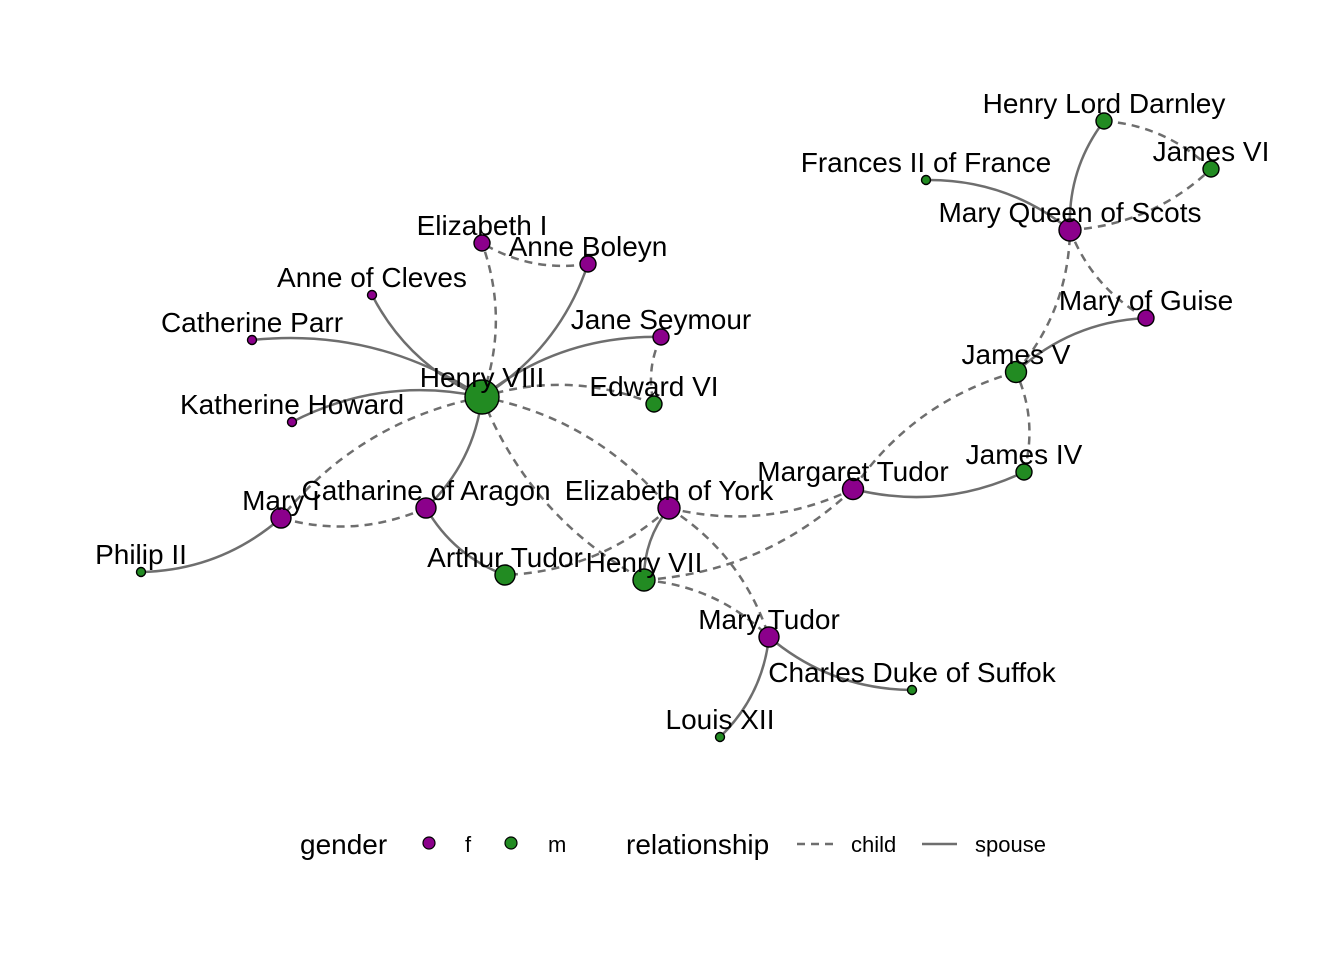 The width and height of the screenshot is (1344, 960). What do you see at coordinates (745, 687) in the screenshot?
I see `edge-spouse-marytudor-louis12` at bounding box center [745, 687].